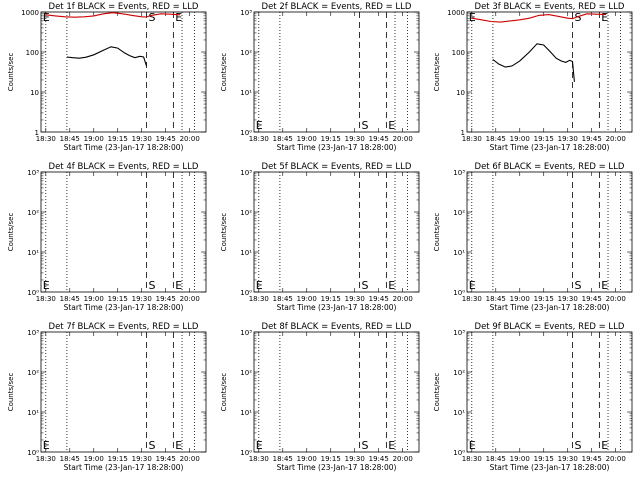 This screenshot has height=480, width=640. I want to click on chart-4-xtick-label: 19:15, so click(118, 299).